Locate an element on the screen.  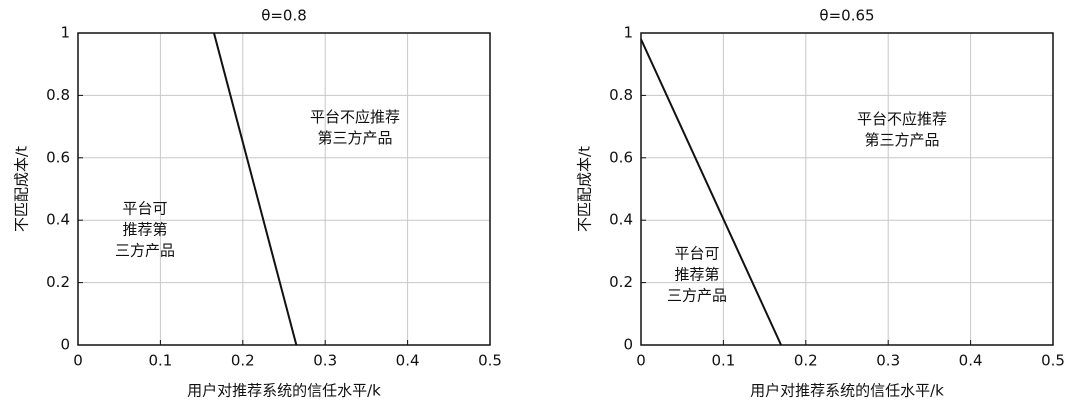
chart-title: θ=0.65 is located at coordinates (846, 16).